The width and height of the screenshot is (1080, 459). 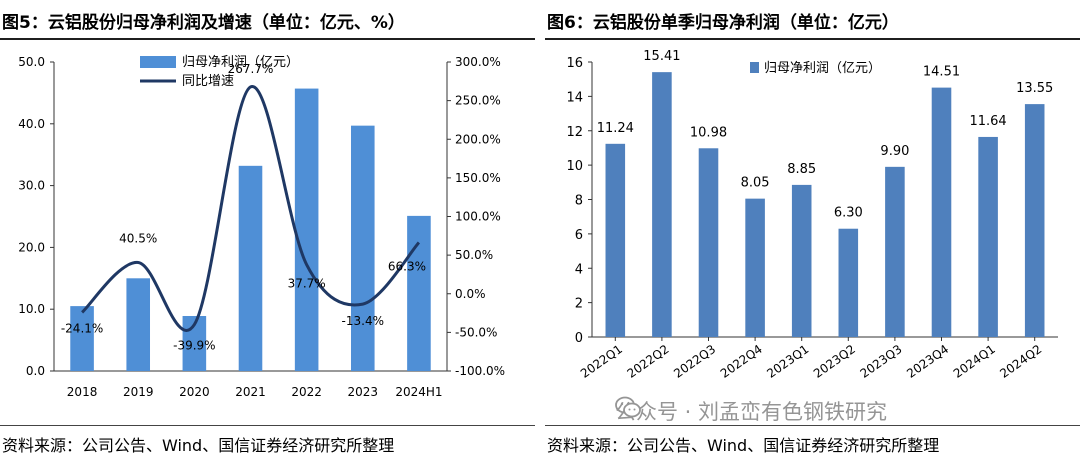 I want to click on watermark-text: 公众号 · 刘孟峦有色钢铁研究, so click(x=751, y=412).